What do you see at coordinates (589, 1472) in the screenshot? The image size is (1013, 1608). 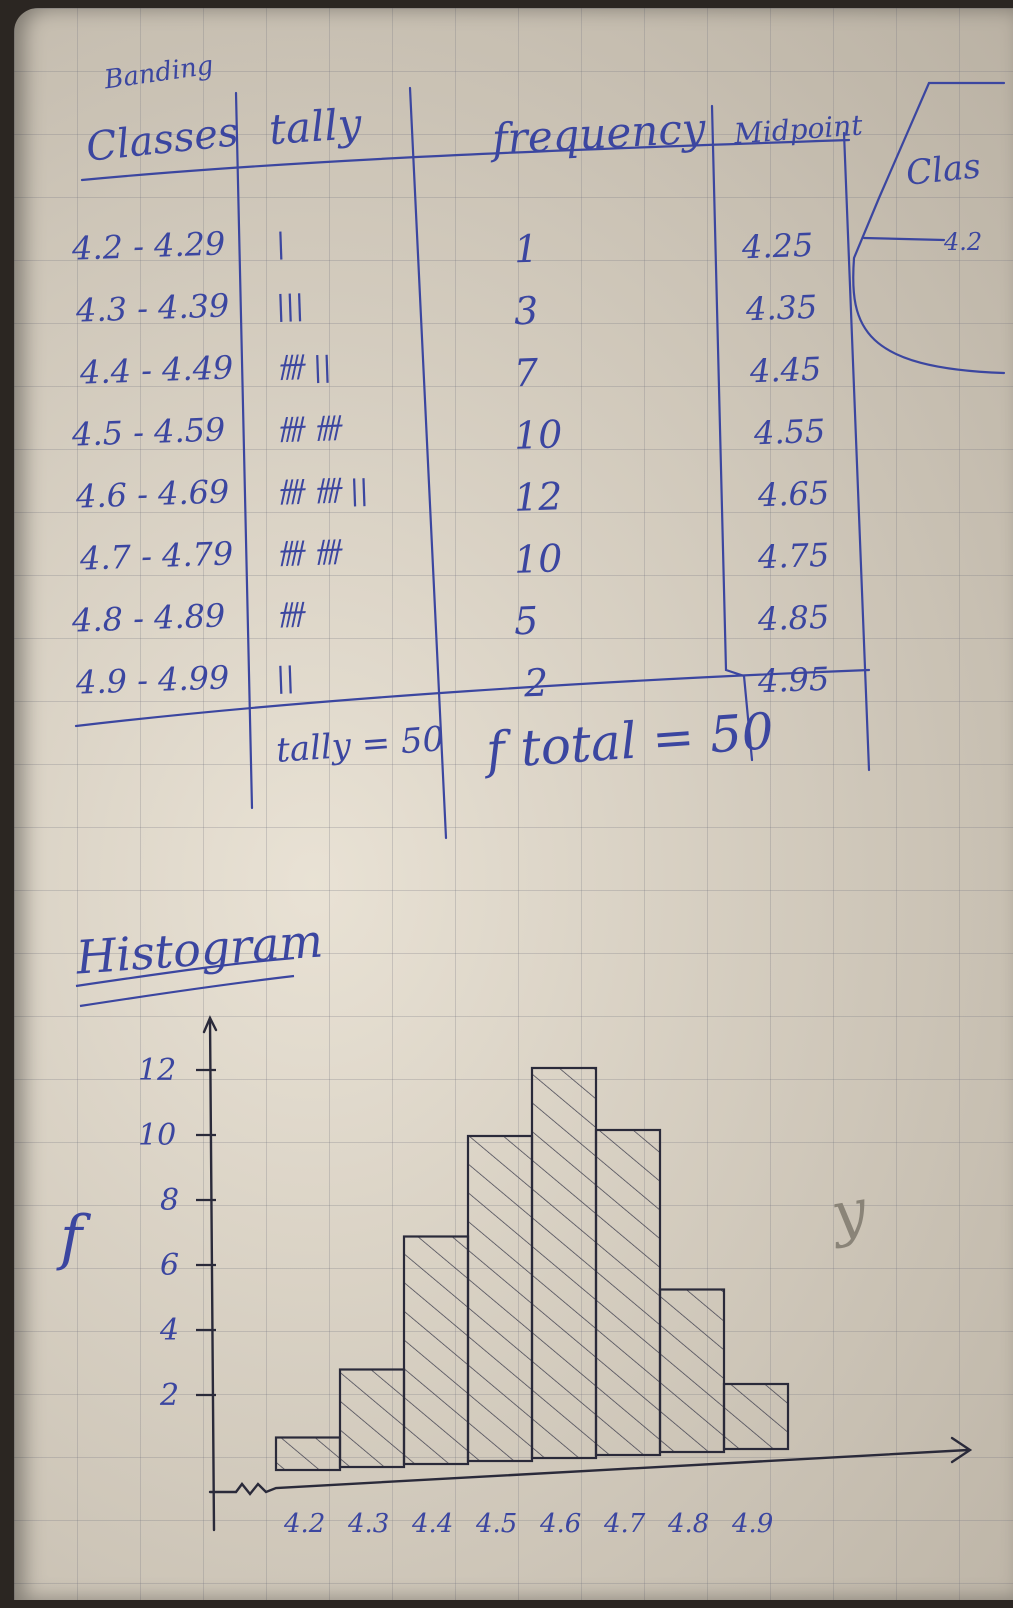 I see `x-axis` at bounding box center [589, 1472].